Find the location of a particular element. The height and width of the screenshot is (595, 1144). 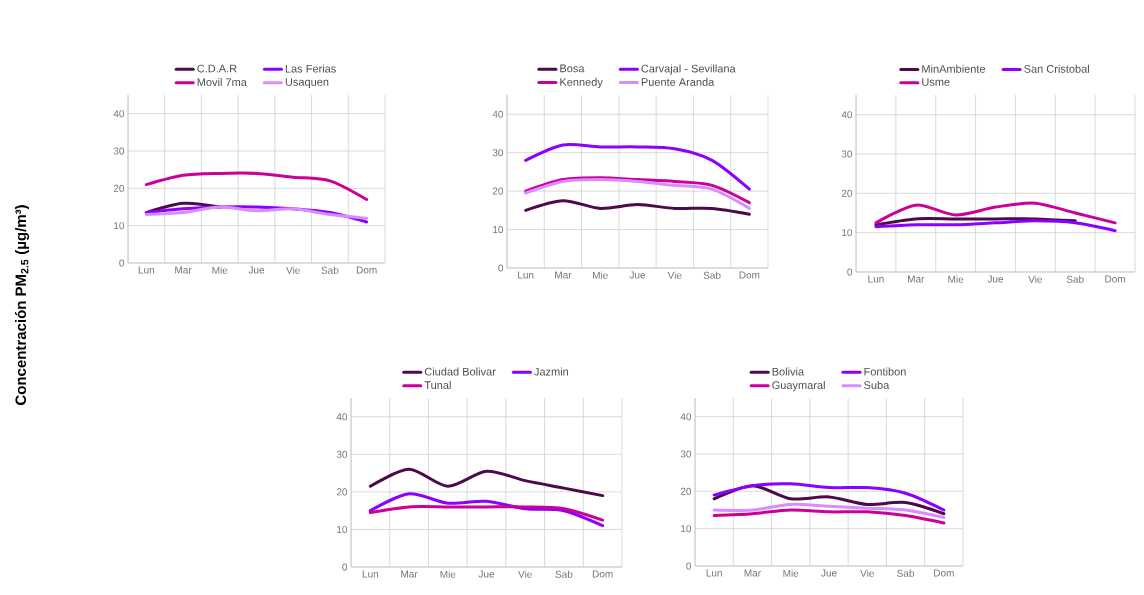

legend-label: Jazmin is located at coordinates (551, 371).